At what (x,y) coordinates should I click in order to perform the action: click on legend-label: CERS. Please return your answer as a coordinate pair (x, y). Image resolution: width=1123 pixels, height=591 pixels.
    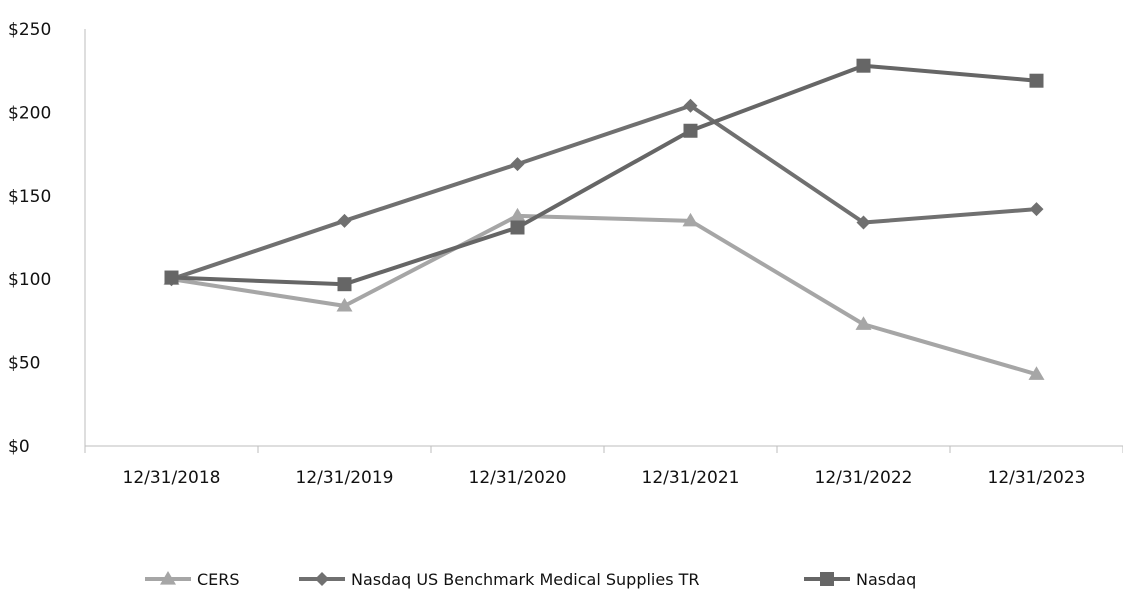
    Looking at the image, I should click on (218, 579).